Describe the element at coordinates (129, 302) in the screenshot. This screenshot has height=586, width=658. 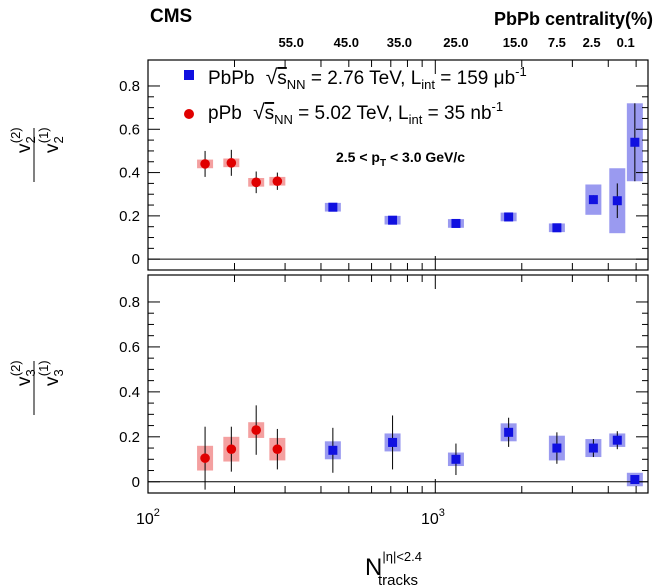
I see `v3-ytick-label: 0.8` at that location.